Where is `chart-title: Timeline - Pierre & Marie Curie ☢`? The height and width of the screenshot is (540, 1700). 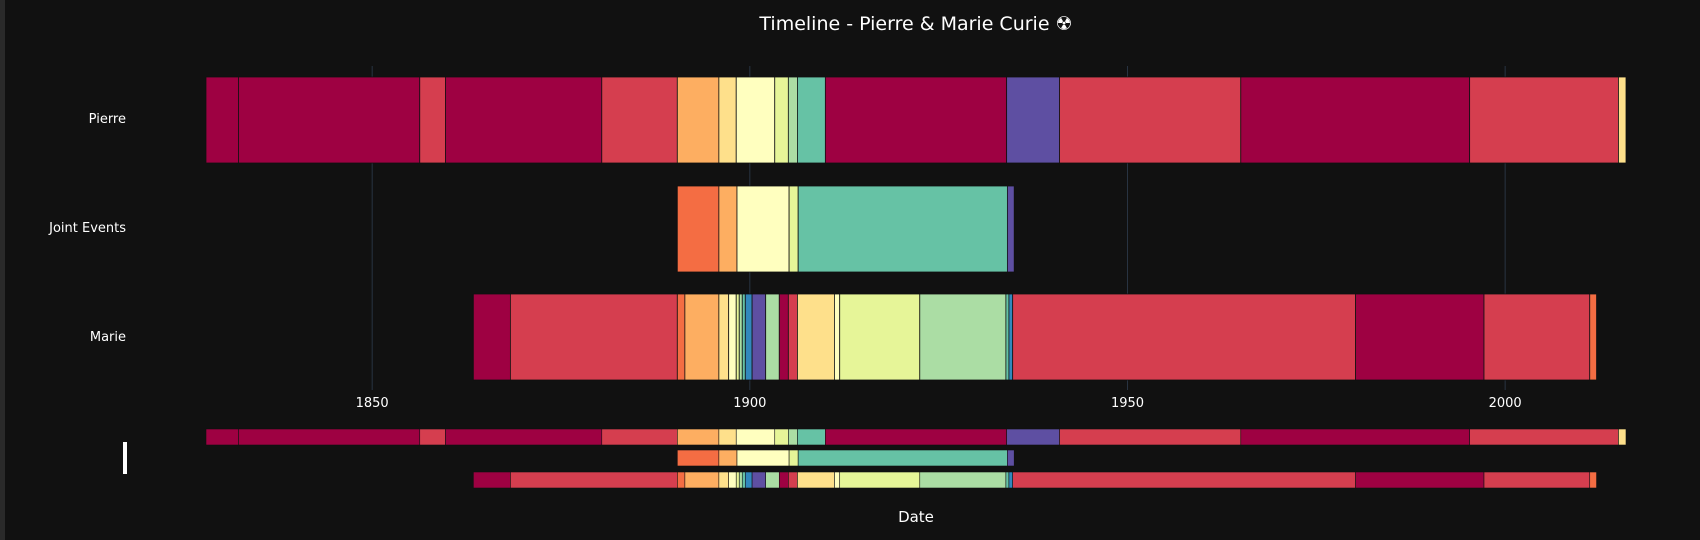
chart-title: Timeline - Pierre & Marie Curie ☢ is located at coordinates (916, 24).